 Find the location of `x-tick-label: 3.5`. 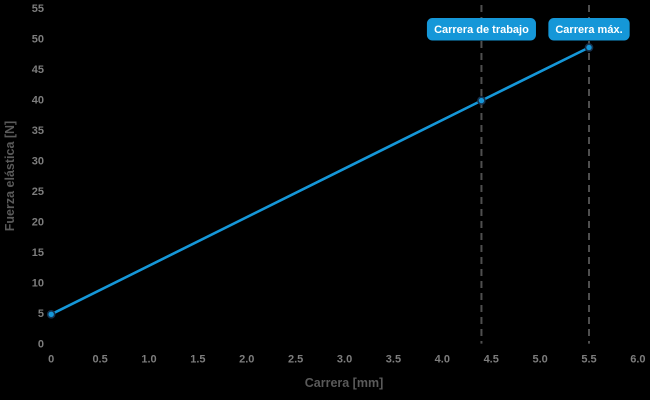

x-tick-label: 3.5 is located at coordinates (393, 360).